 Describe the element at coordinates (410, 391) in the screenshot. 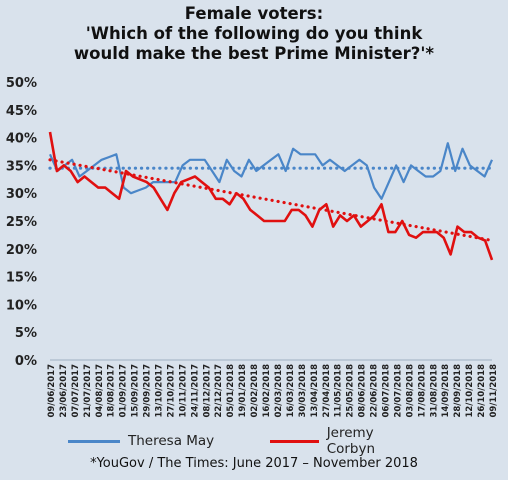

I see `x-tick-label: 03/08/2018` at that location.